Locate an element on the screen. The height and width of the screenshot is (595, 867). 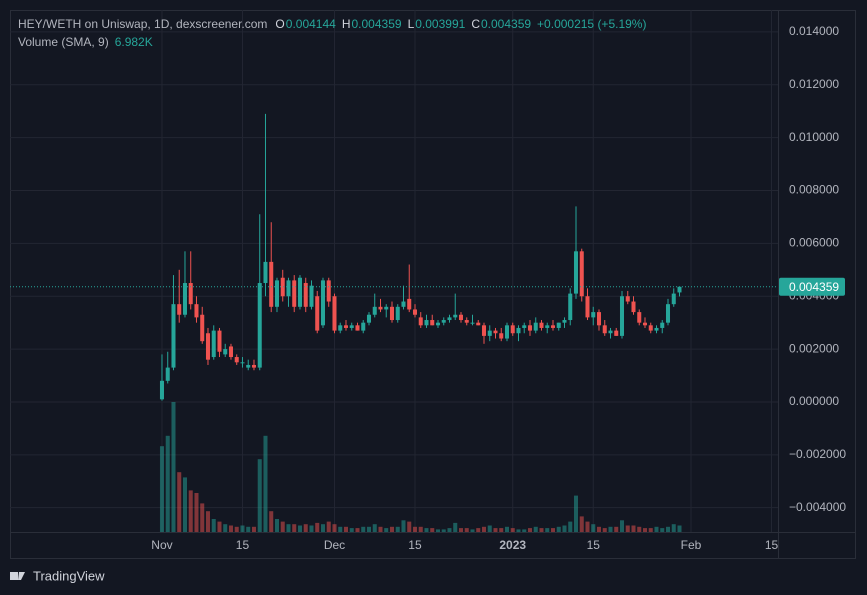
footer-brand: TradingView is located at coordinates (69, 575).